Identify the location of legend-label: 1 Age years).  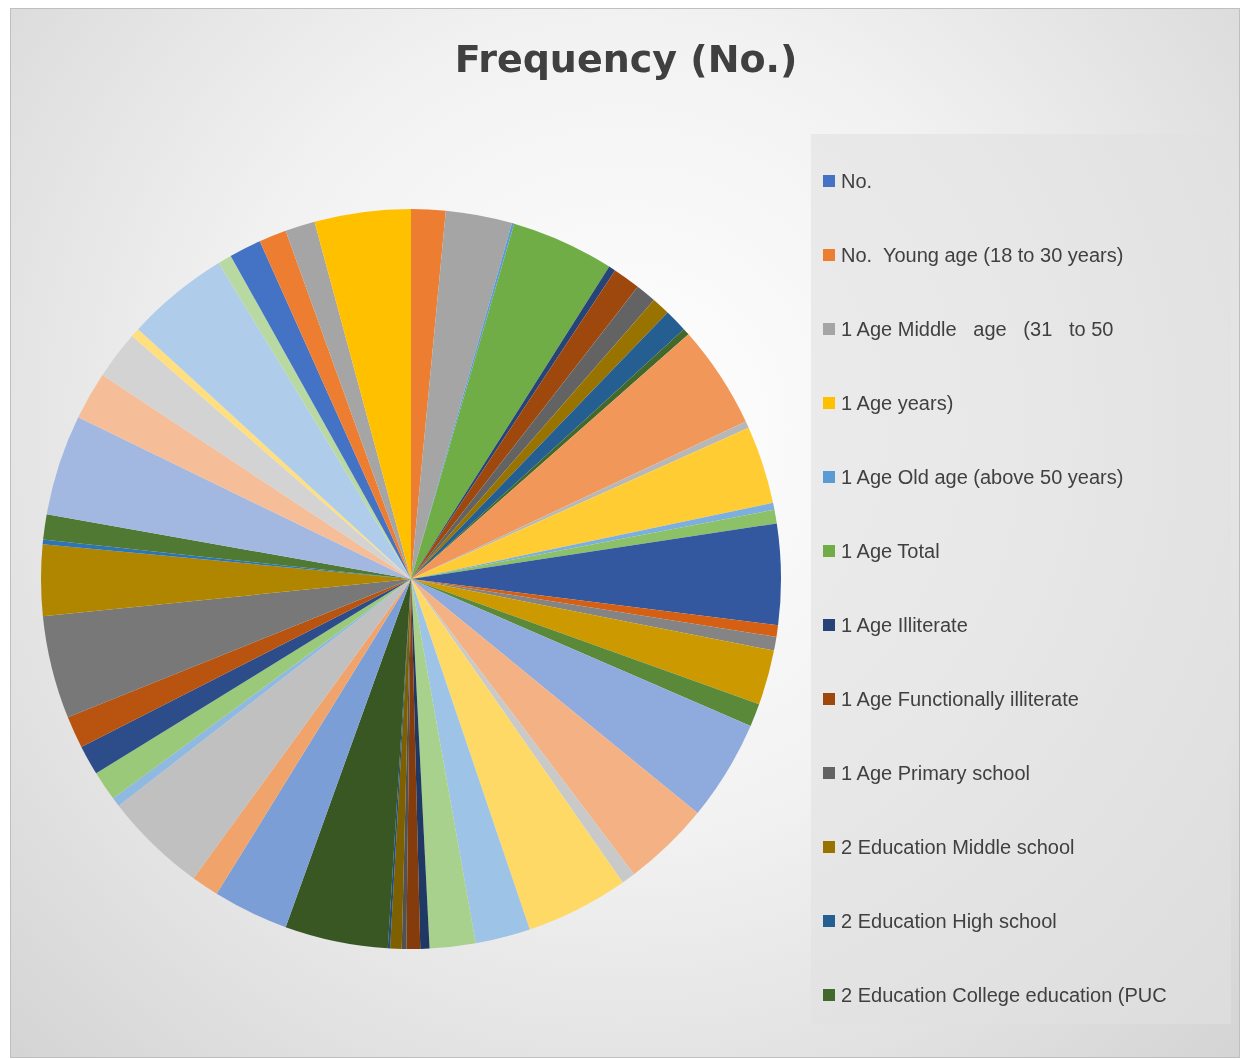
(897, 403).